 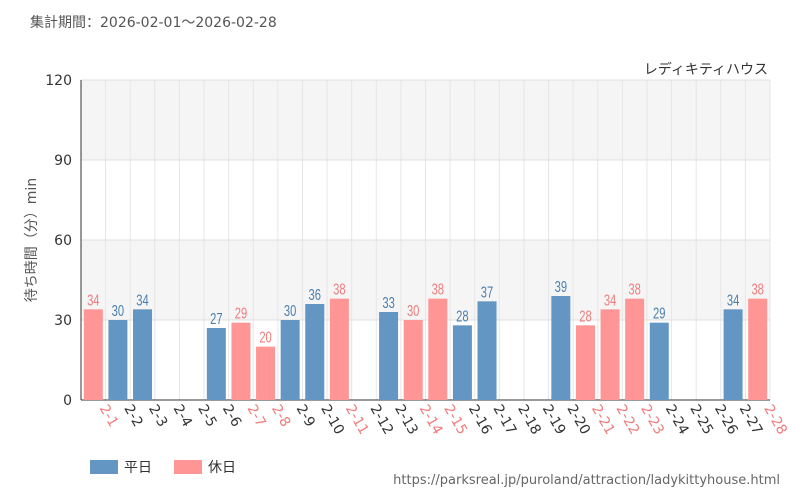 What do you see at coordinates (603, 420) in the screenshot?
I see `x-tick-label: 2-21` at bounding box center [603, 420].